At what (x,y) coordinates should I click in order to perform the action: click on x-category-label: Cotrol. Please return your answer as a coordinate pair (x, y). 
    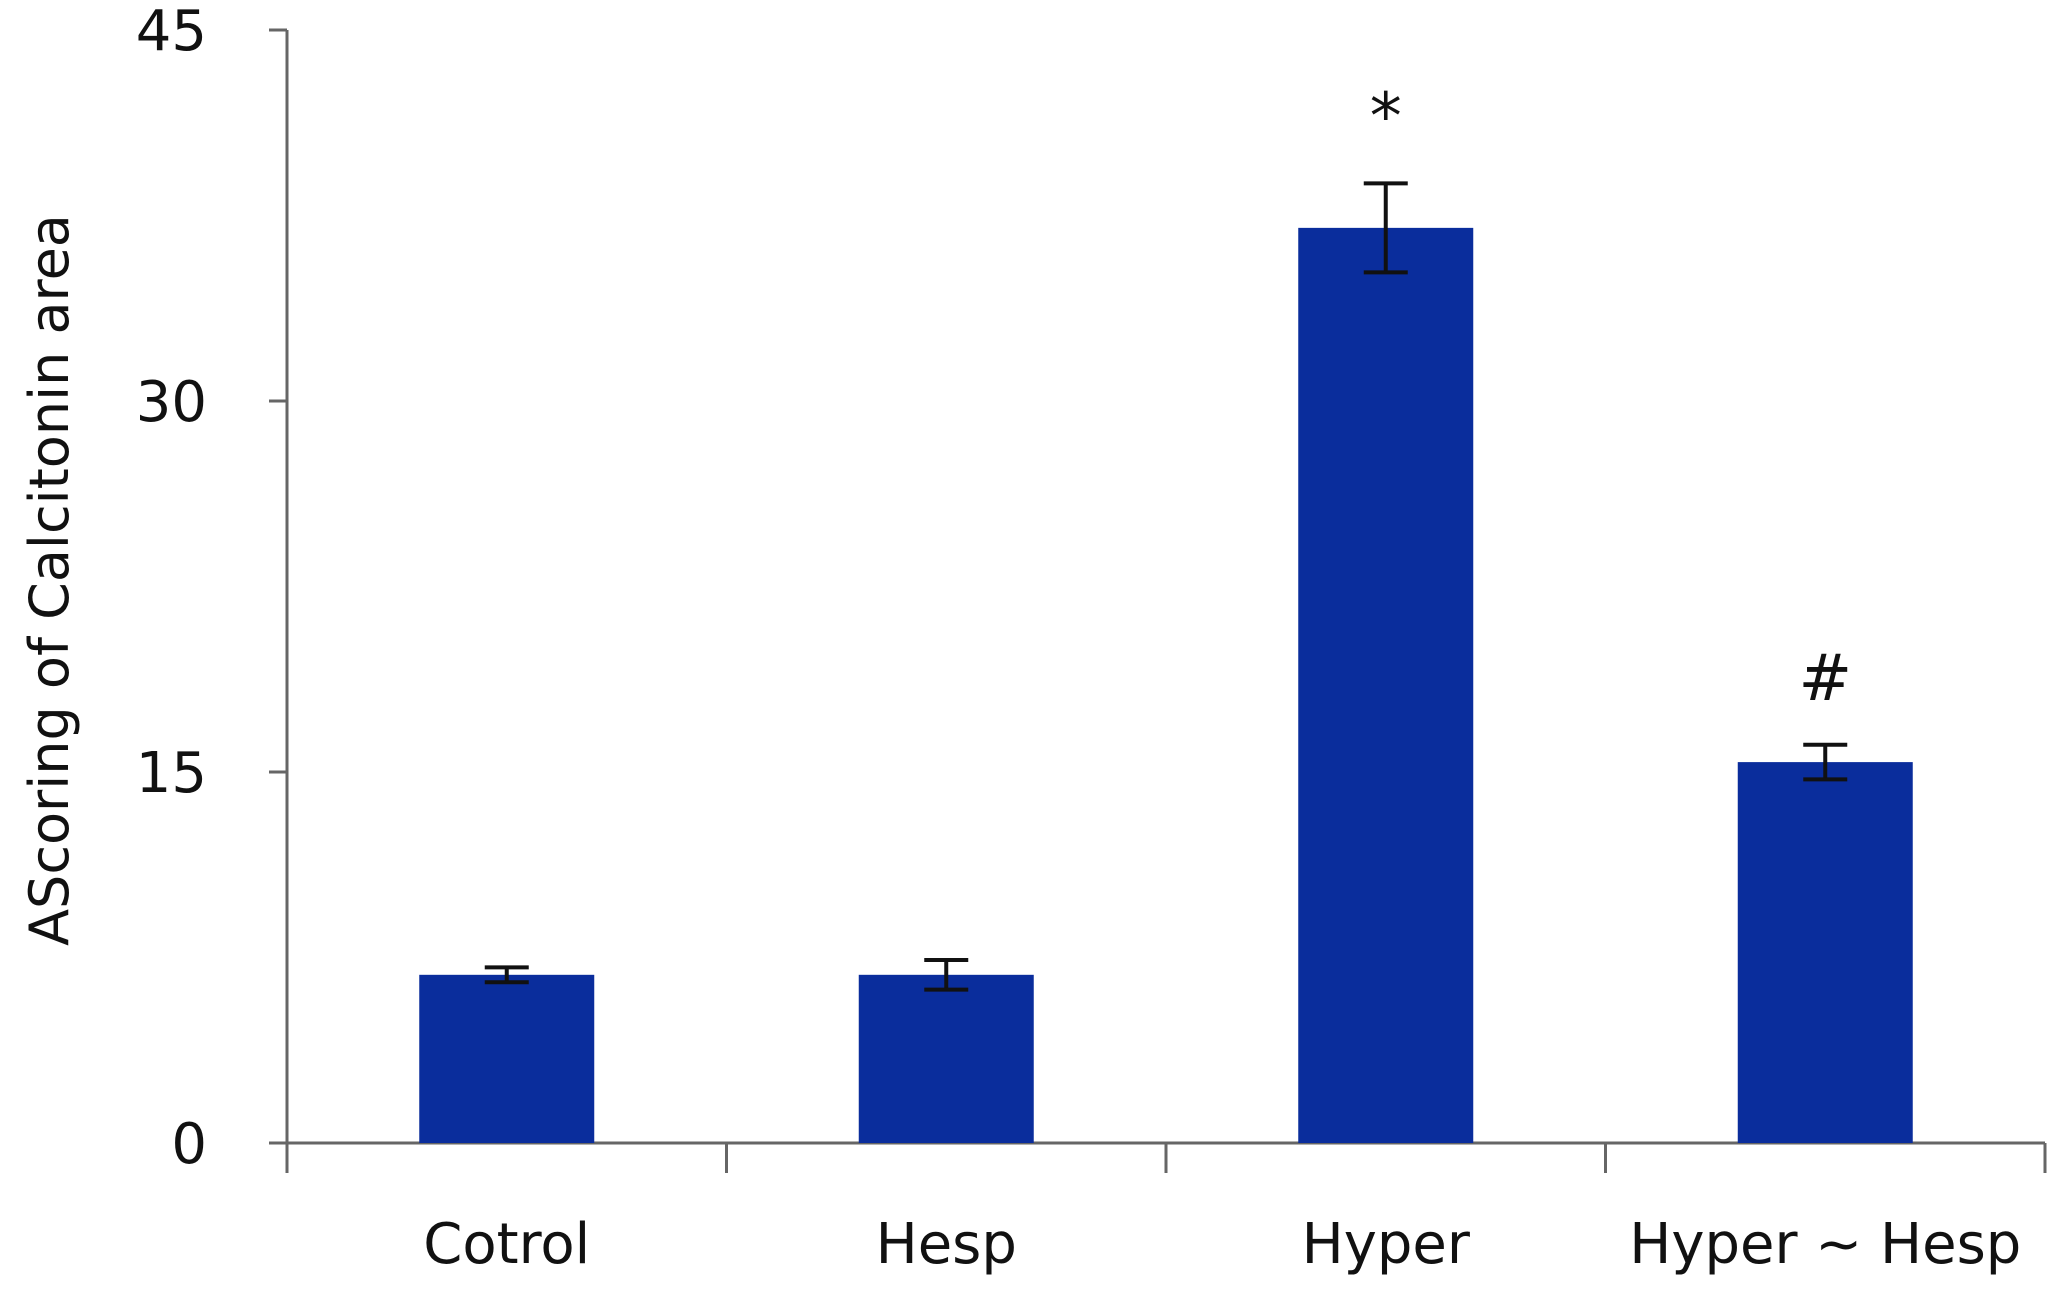
    Looking at the image, I should click on (506, 1244).